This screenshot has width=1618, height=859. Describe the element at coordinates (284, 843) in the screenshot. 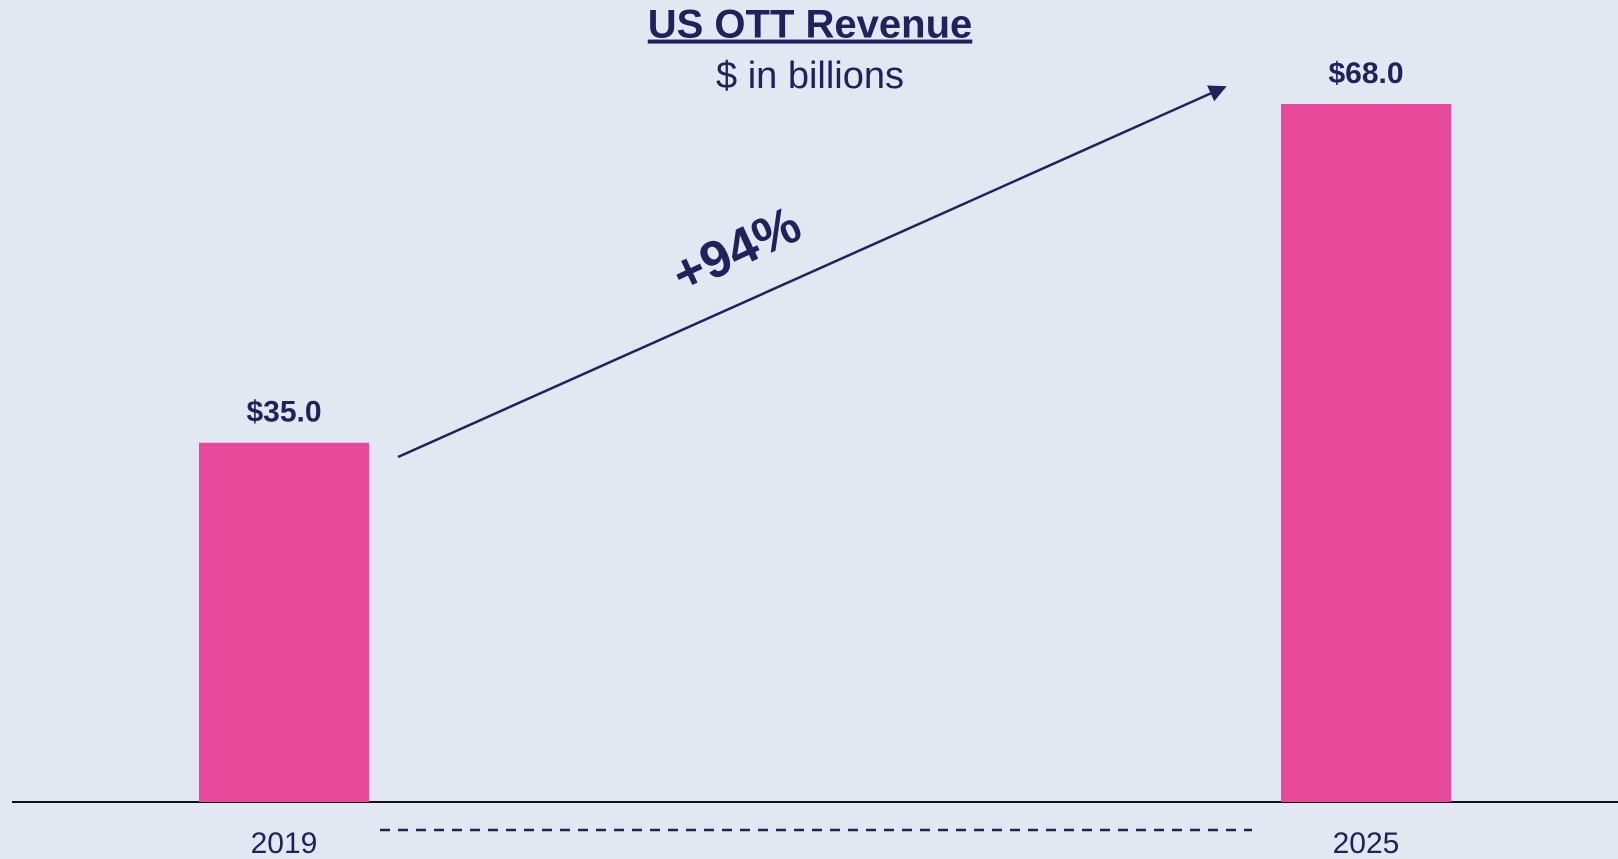

I see `x-tick-label: 2019` at that location.